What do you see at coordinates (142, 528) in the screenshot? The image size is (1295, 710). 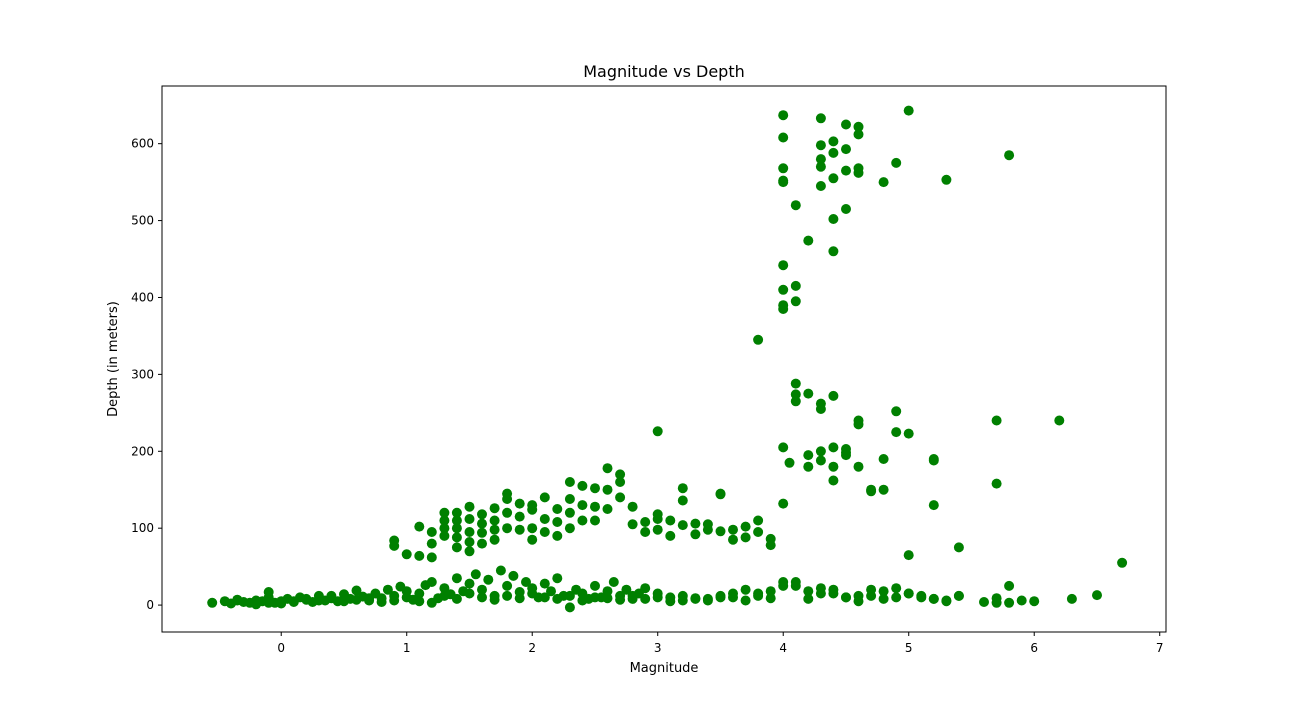 I see `y-tick-label: 100` at bounding box center [142, 528].